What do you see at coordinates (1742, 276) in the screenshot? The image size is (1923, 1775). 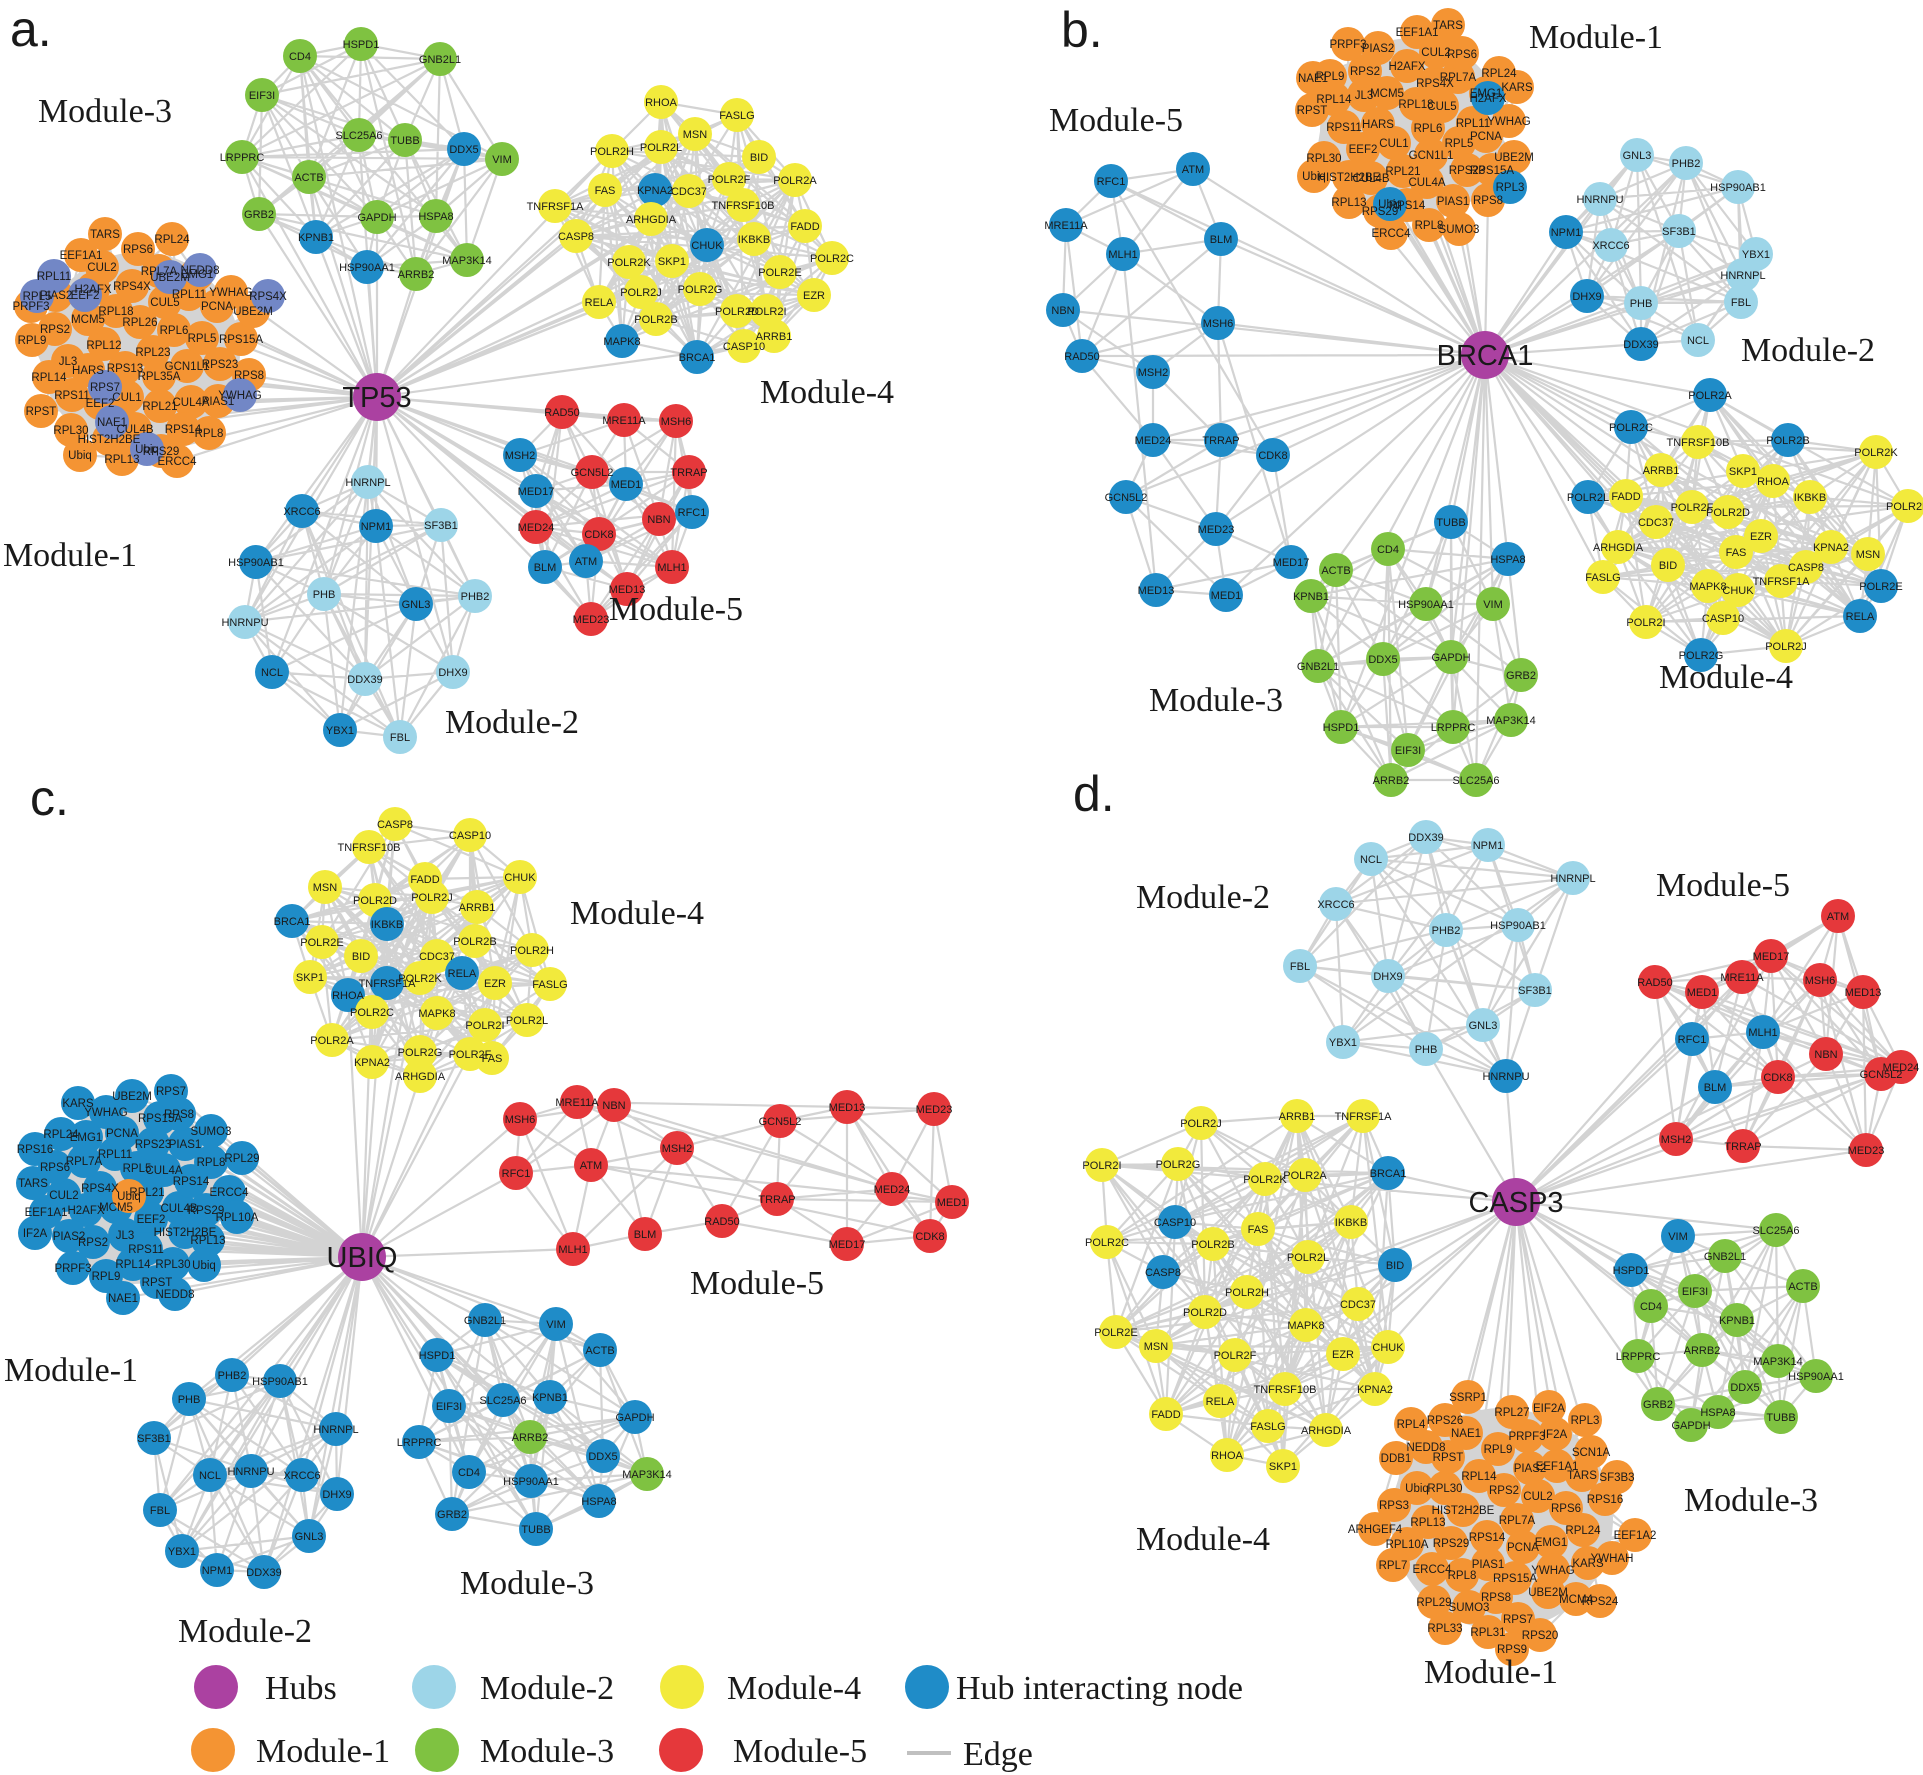 I see `svg-text: HNRNPL` at bounding box center [1742, 276].